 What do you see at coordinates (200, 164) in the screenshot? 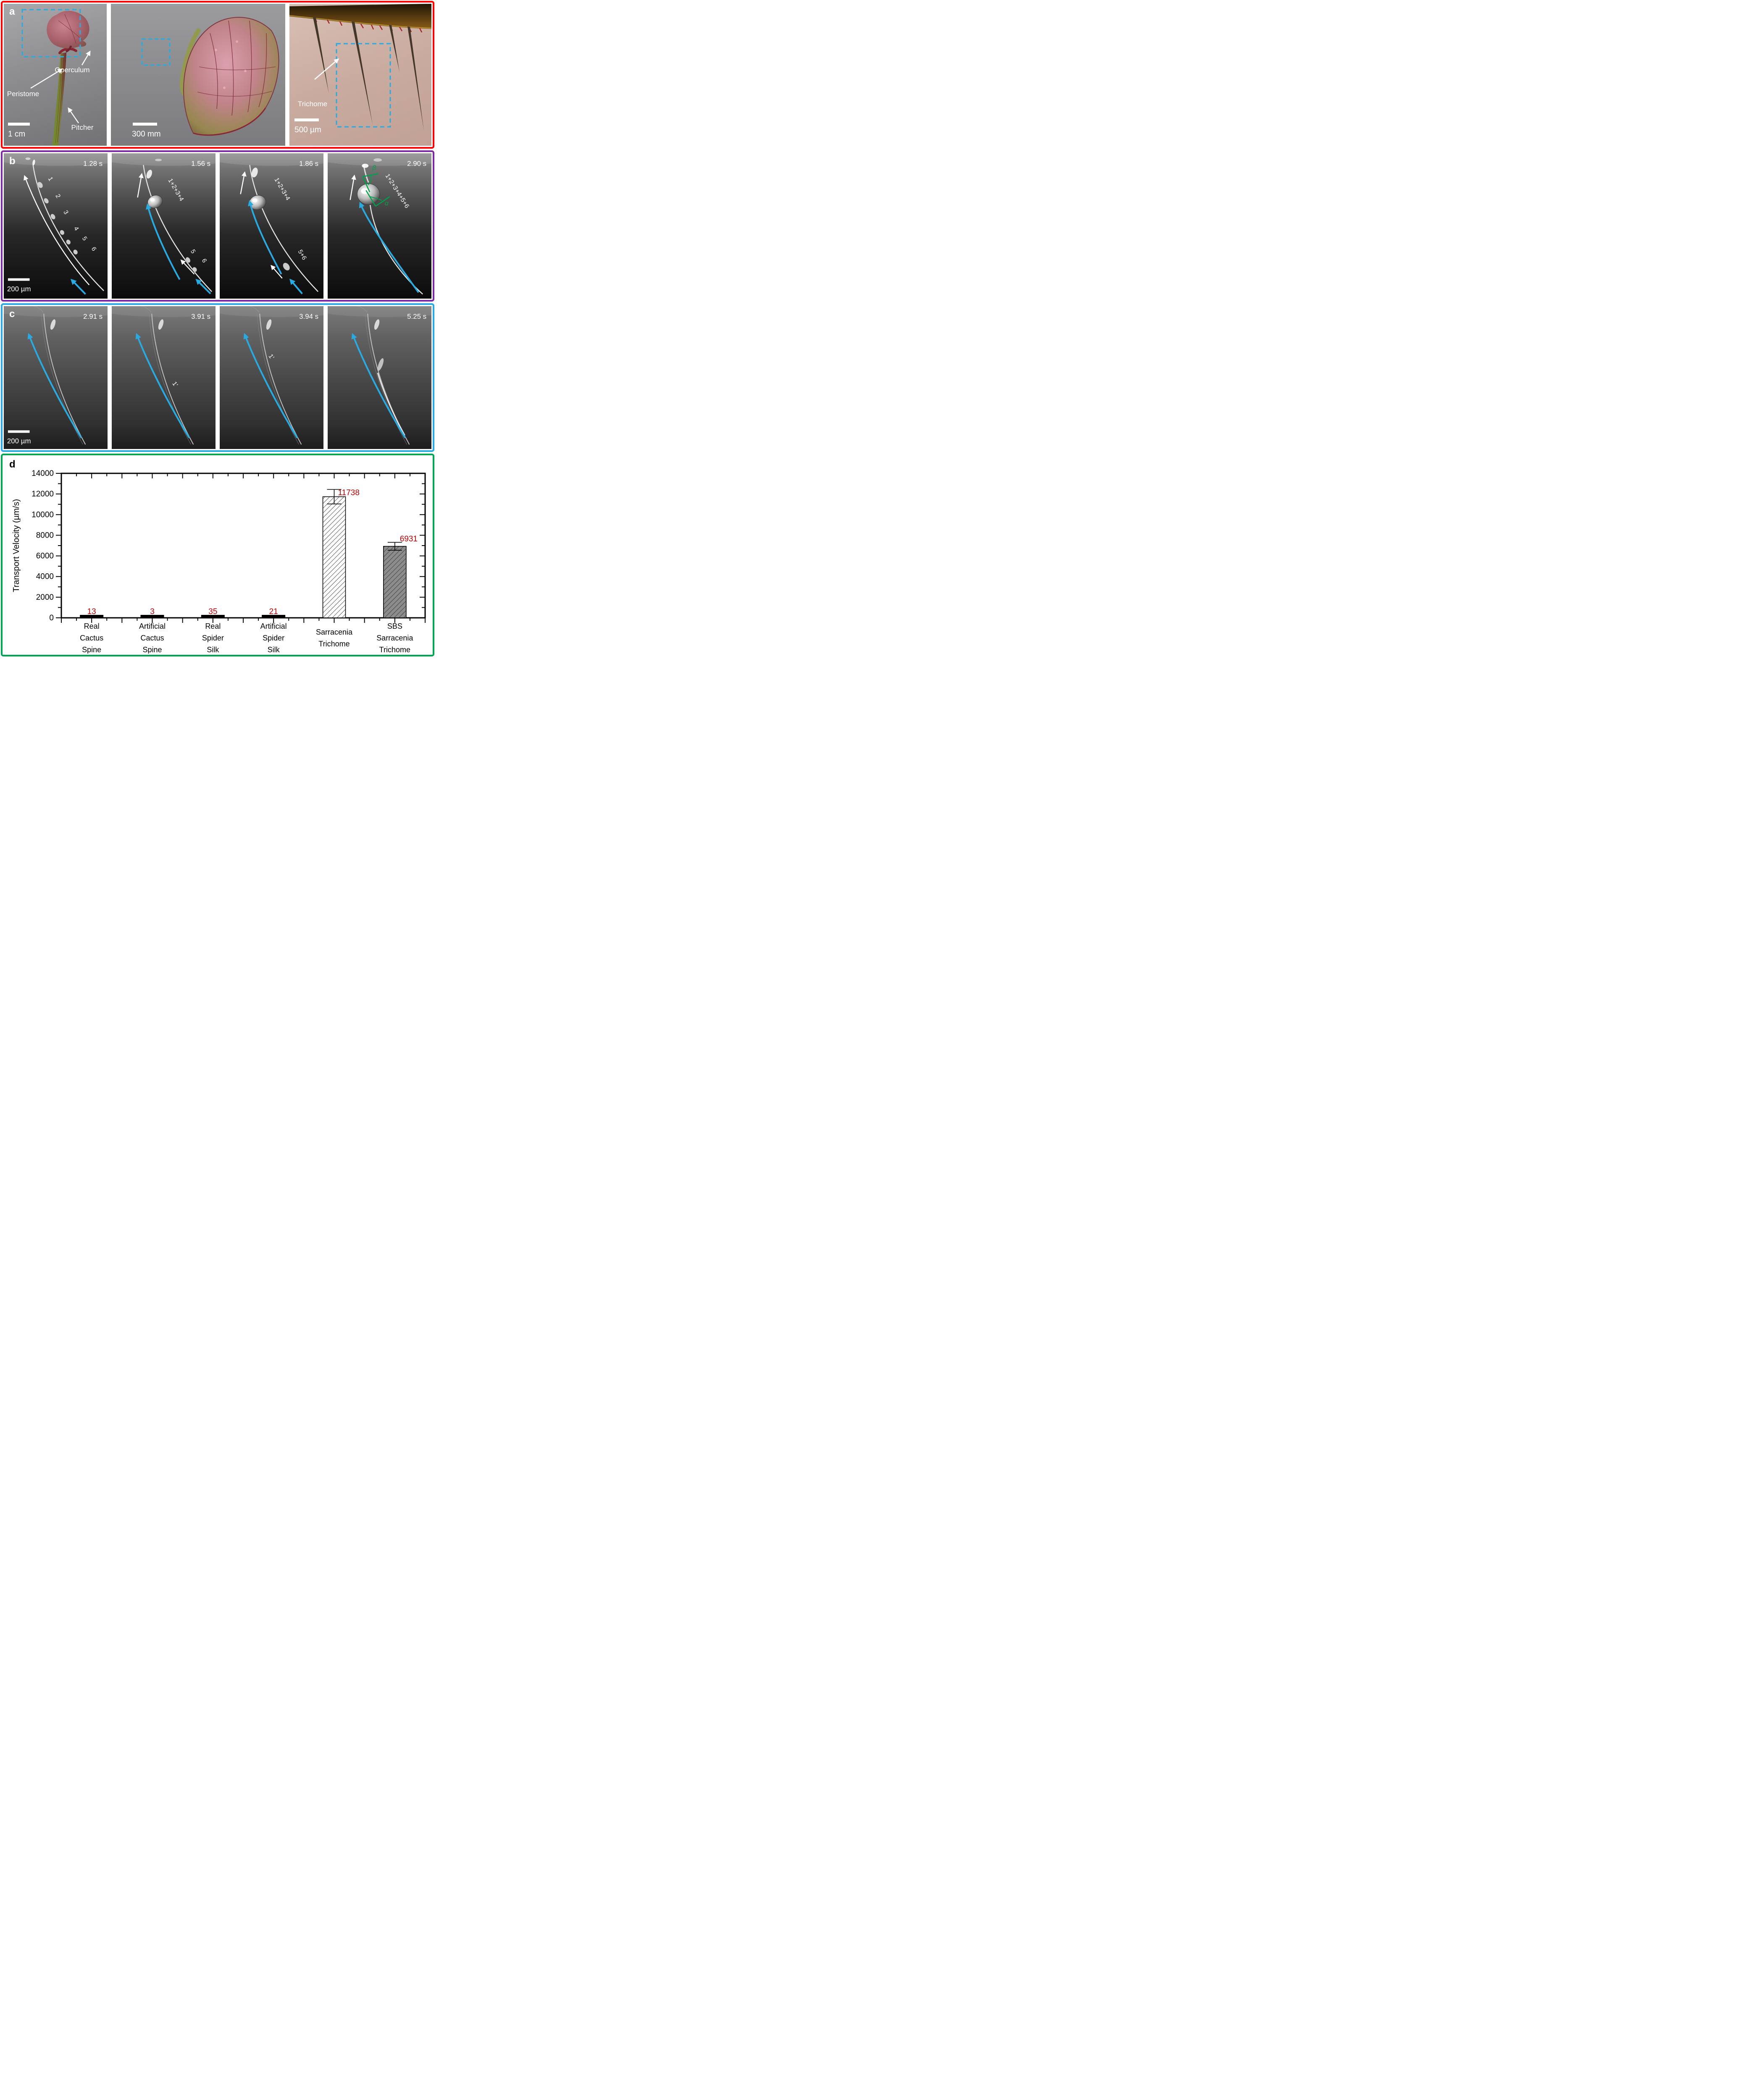
I see `timestamp: 1.56 s` at bounding box center [200, 164].